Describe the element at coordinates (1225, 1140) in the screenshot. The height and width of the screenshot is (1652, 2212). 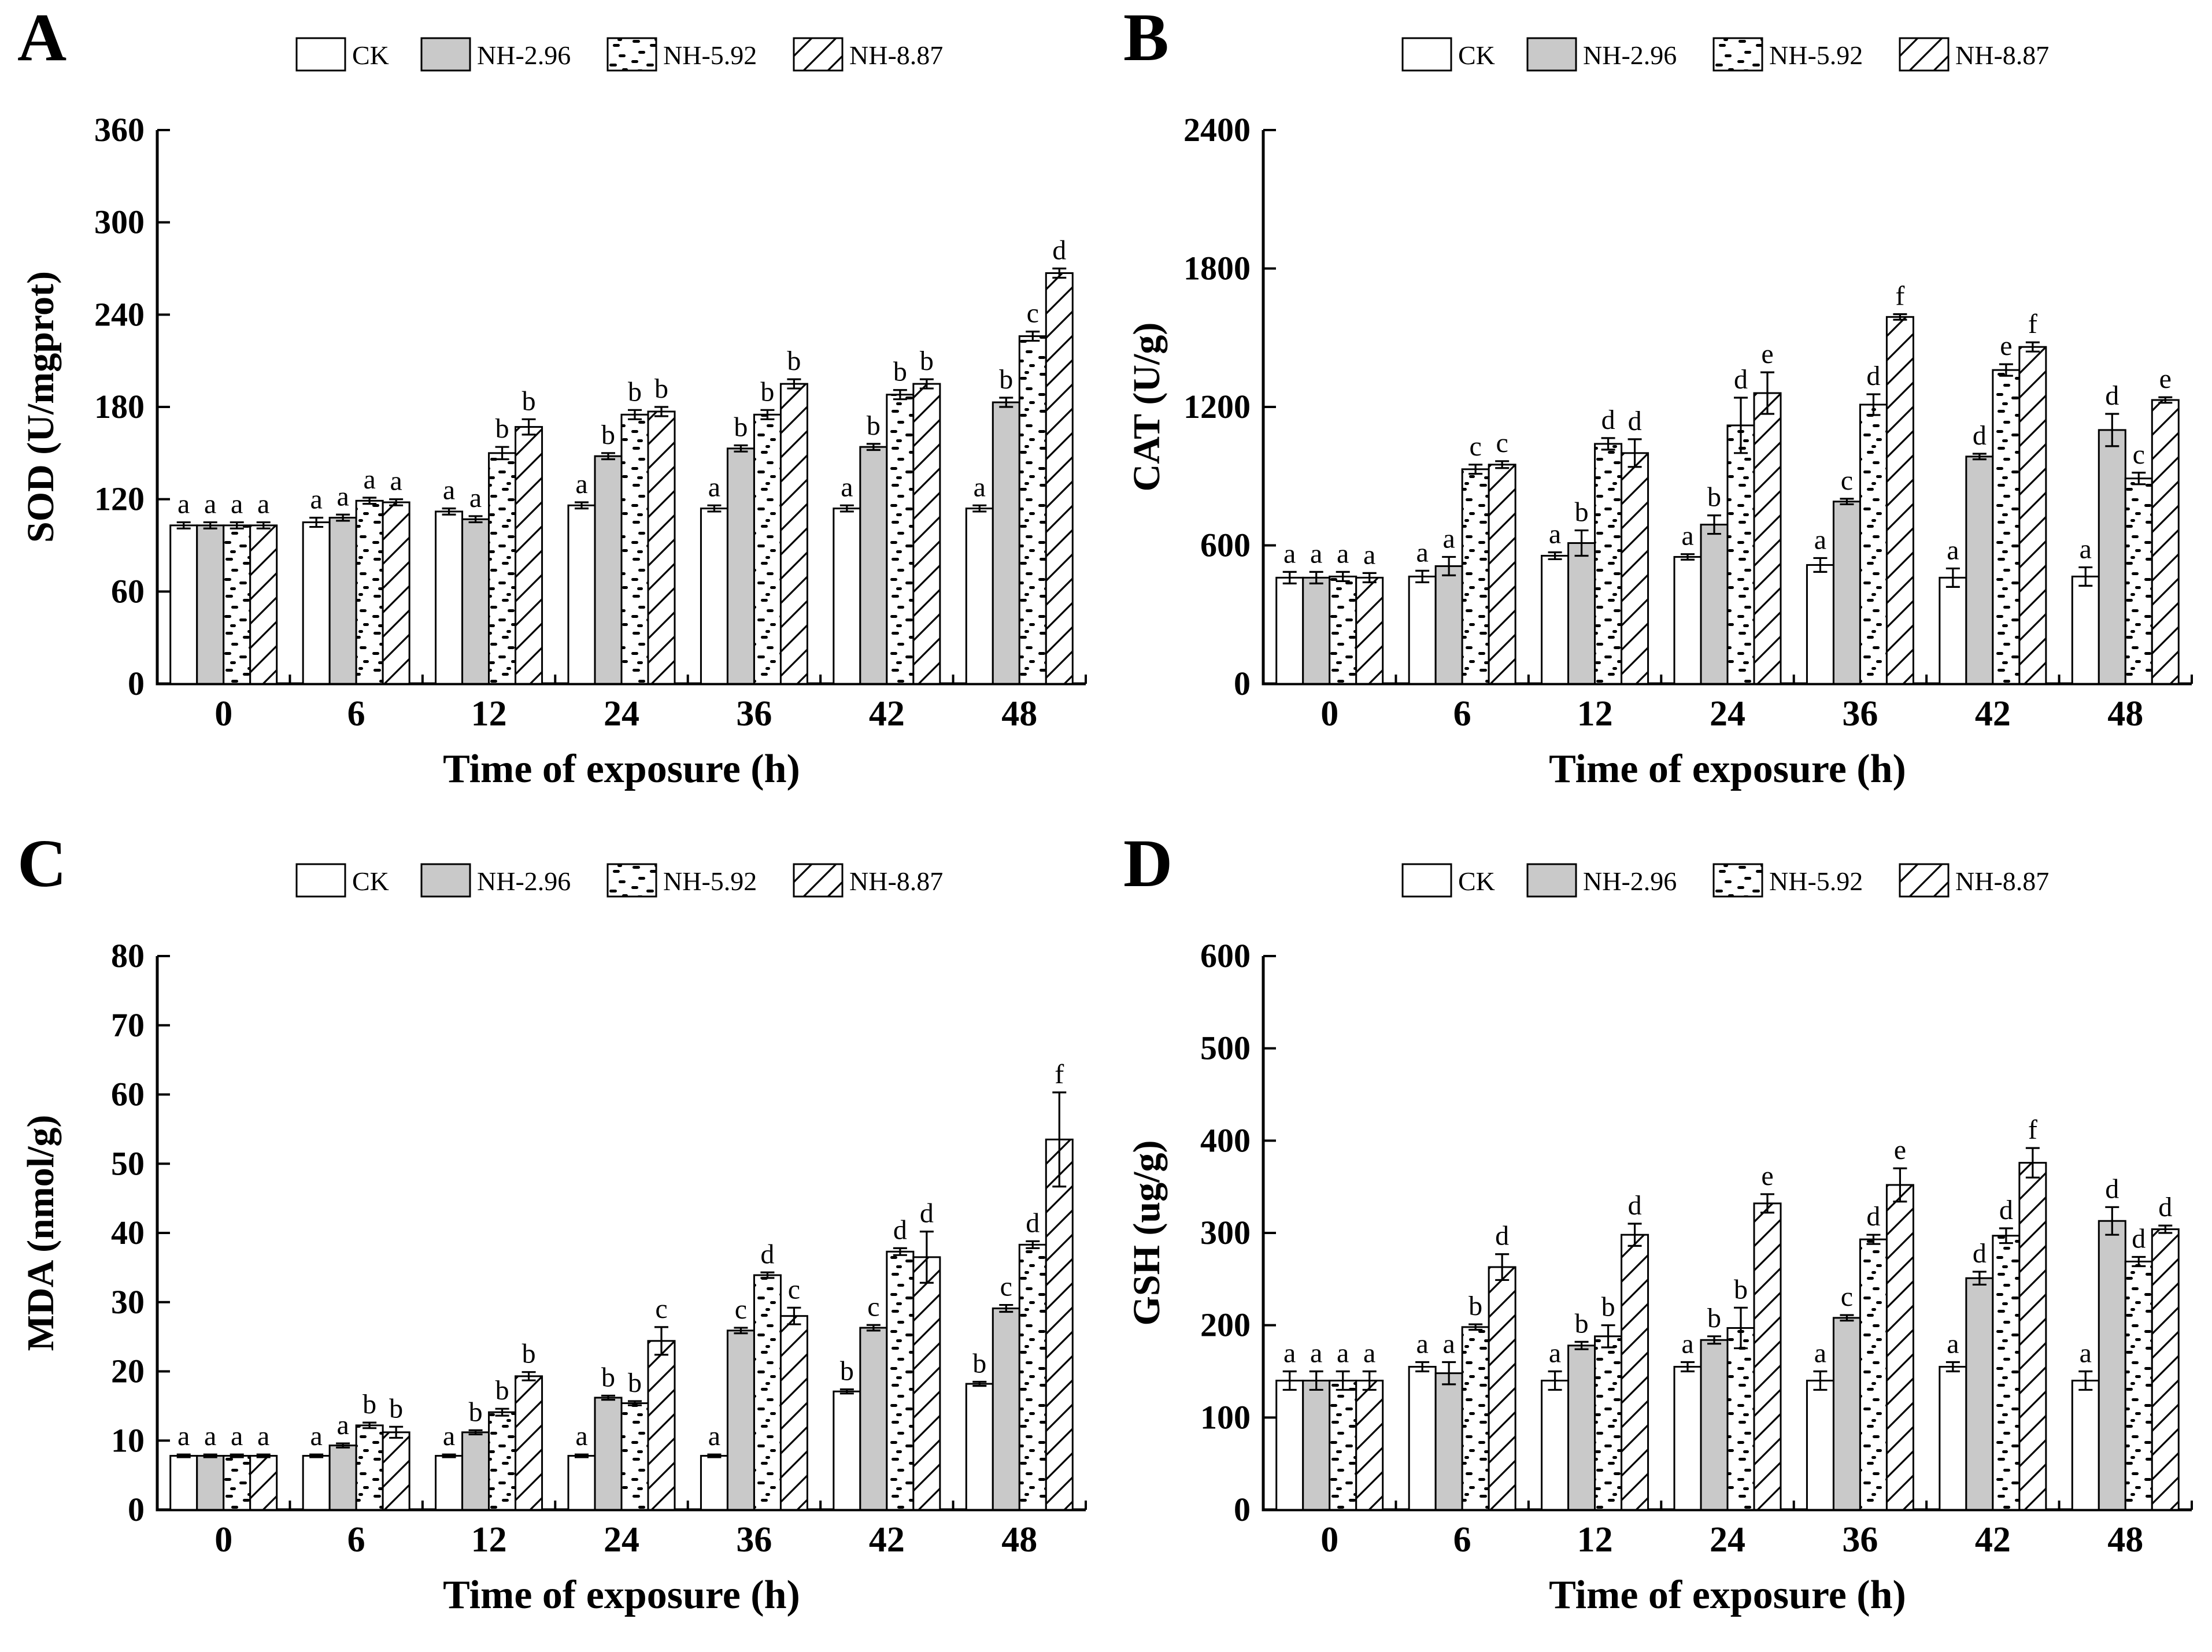
I see `y-tick-label: 400` at that location.